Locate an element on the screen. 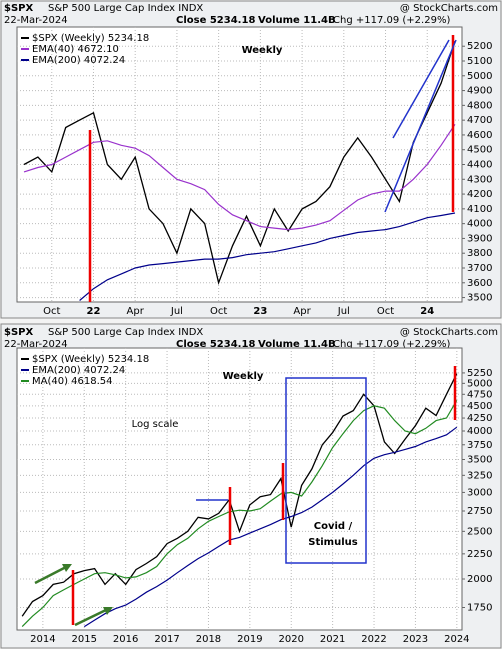  y-tick-label: 5200 is located at coordinates (479, 46).